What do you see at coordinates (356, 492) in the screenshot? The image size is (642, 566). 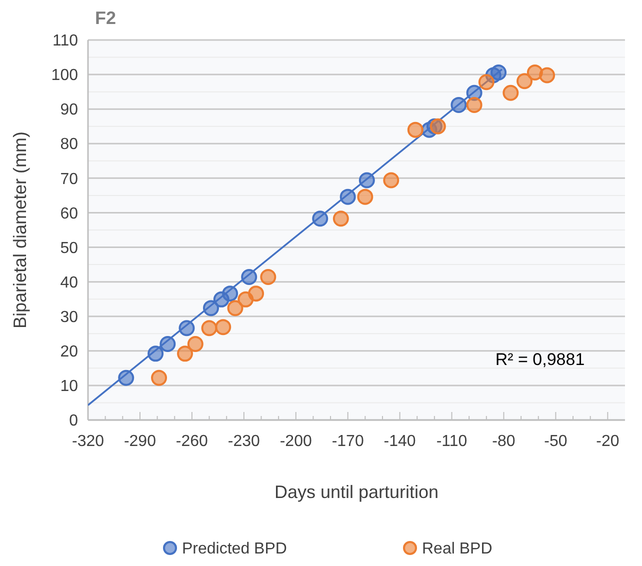 I see `x-axis-title: Days until parturition` at bounding box center [356, 492].